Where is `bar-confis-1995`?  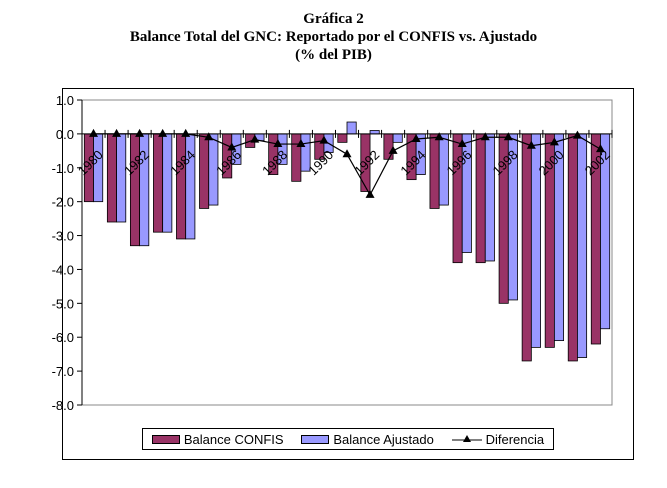
bar-confis-1995 is located at coordinates (434, 171).